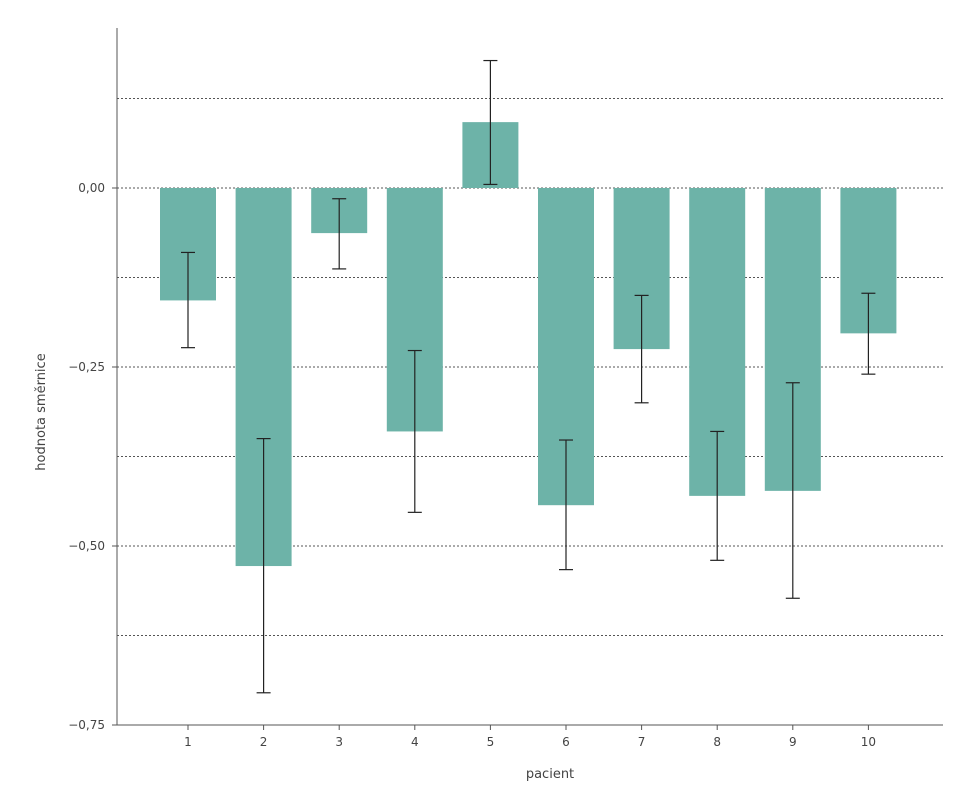  Describe the element at coordinates (264, 742) in the screenshot. I see `x-tick-label: 2` at that location.